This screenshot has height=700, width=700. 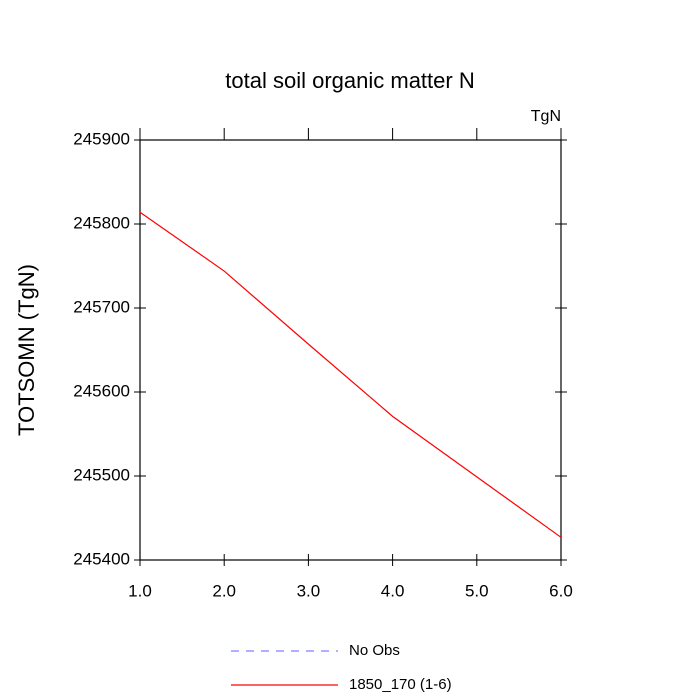 What do you see at coordinates (140, 590) in the screenshot?
I see `x-tick-label: 1.0` at bounding box center [140, 590].